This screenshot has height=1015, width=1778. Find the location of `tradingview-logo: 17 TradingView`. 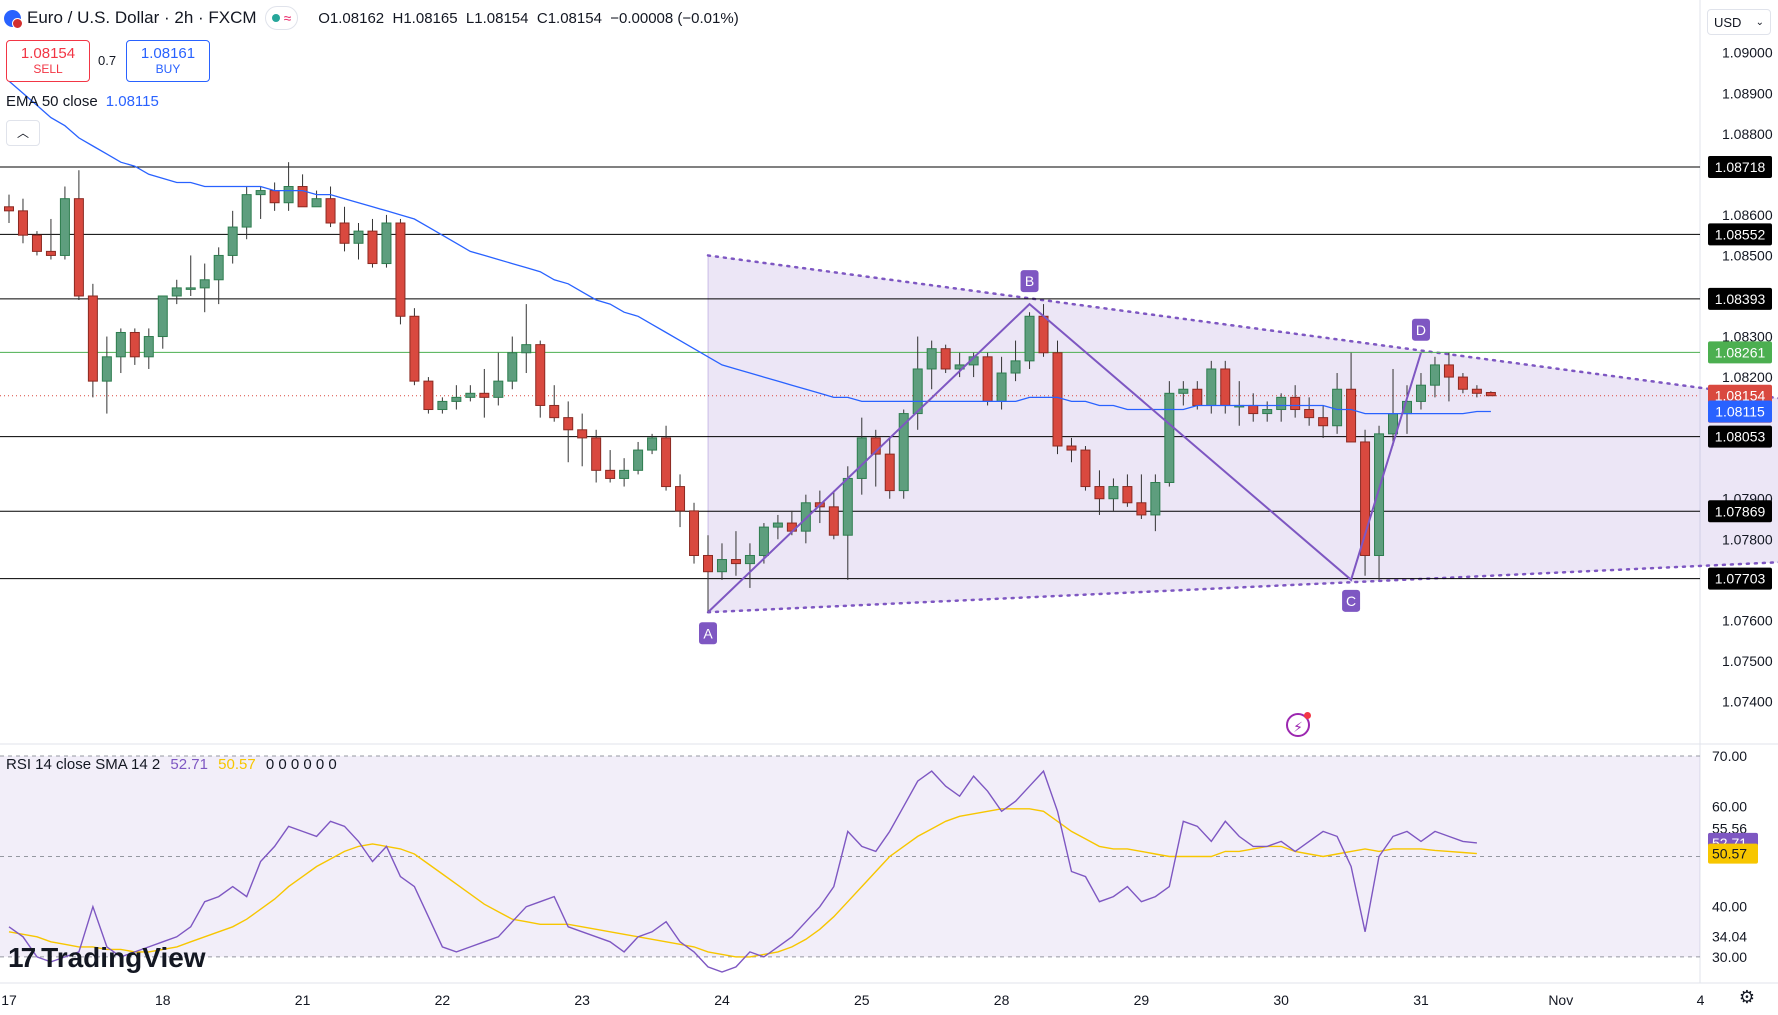

tradingview-logo: 17 TradingView is located at coordinates (107, 957).